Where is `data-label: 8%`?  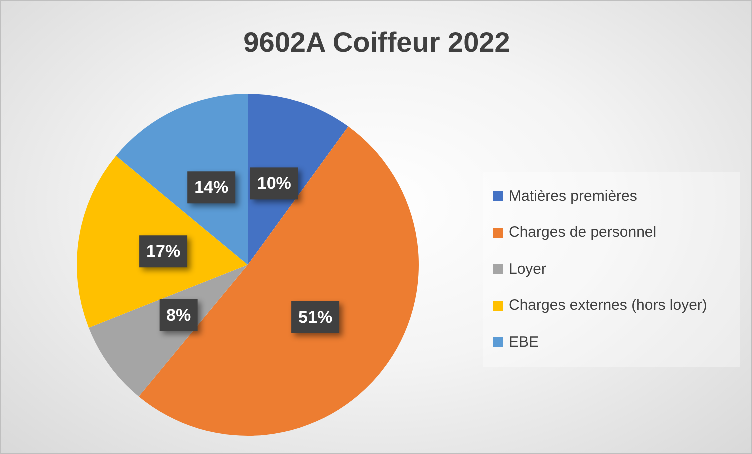 data-label: 8% is located at coordinates (179, 315).